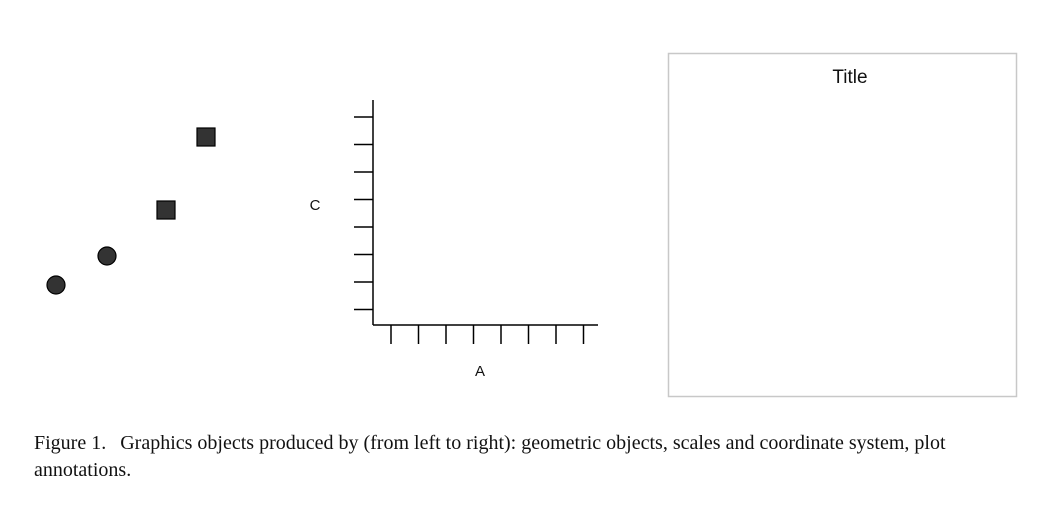 Image resolution: width=1062 pixels, height=510 pixels. What do you see at coordinates (363, 213) in the screenshot?
I see `y-axis-ticks` at bounding box center [363, 213].